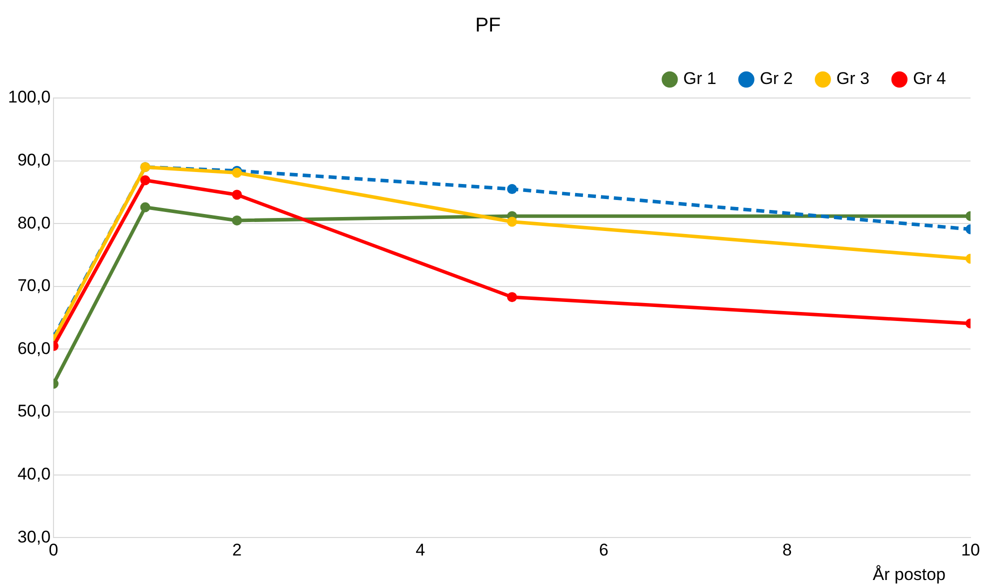 The image size is (983, 586). Describe the element at coordinates (34, 286) in the screenshot. I see `y-tick-label: 70,0` at that location.